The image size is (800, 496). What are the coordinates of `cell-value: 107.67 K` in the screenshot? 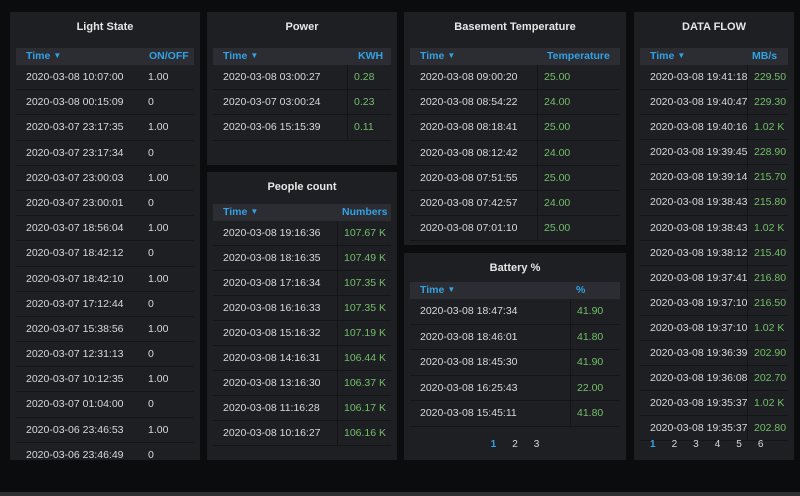 It's located at (365, 233).